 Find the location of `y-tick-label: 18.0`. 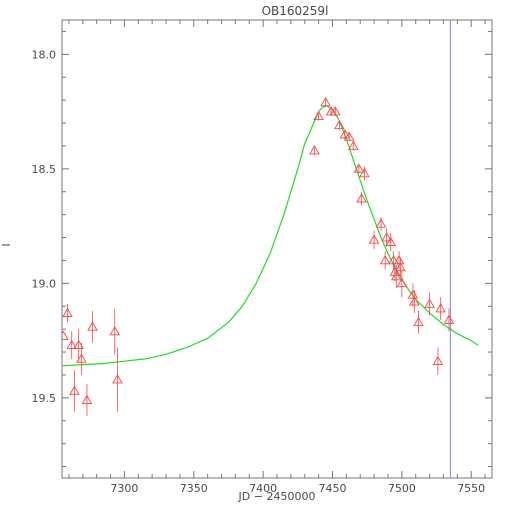

y-tick-label: 18.0 is located at coordinates (44, 54).